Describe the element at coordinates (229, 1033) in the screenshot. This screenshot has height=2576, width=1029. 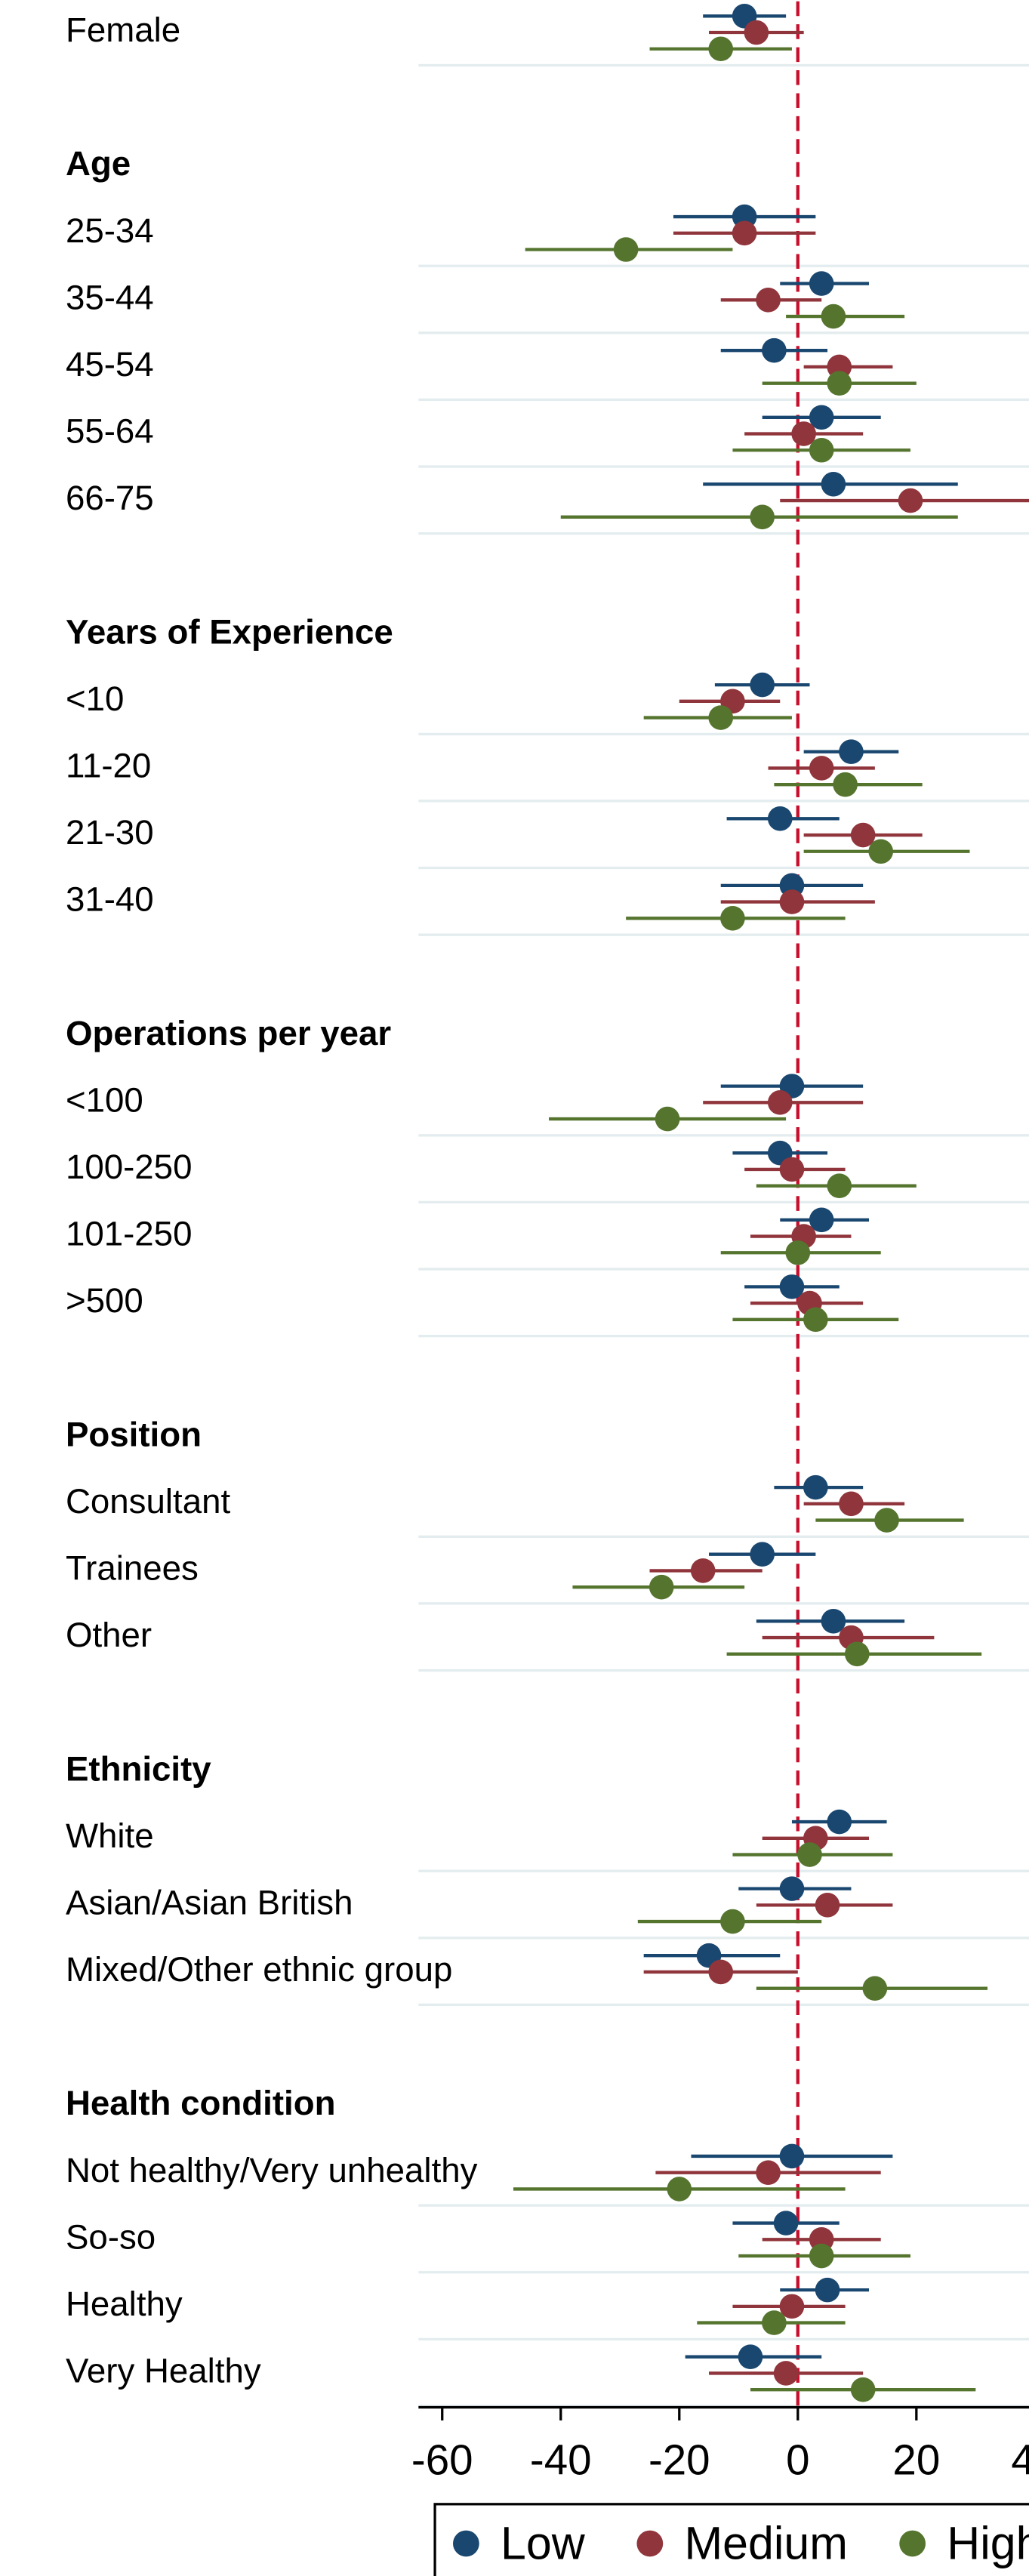
I see `group-title: Operations per year` at that location.